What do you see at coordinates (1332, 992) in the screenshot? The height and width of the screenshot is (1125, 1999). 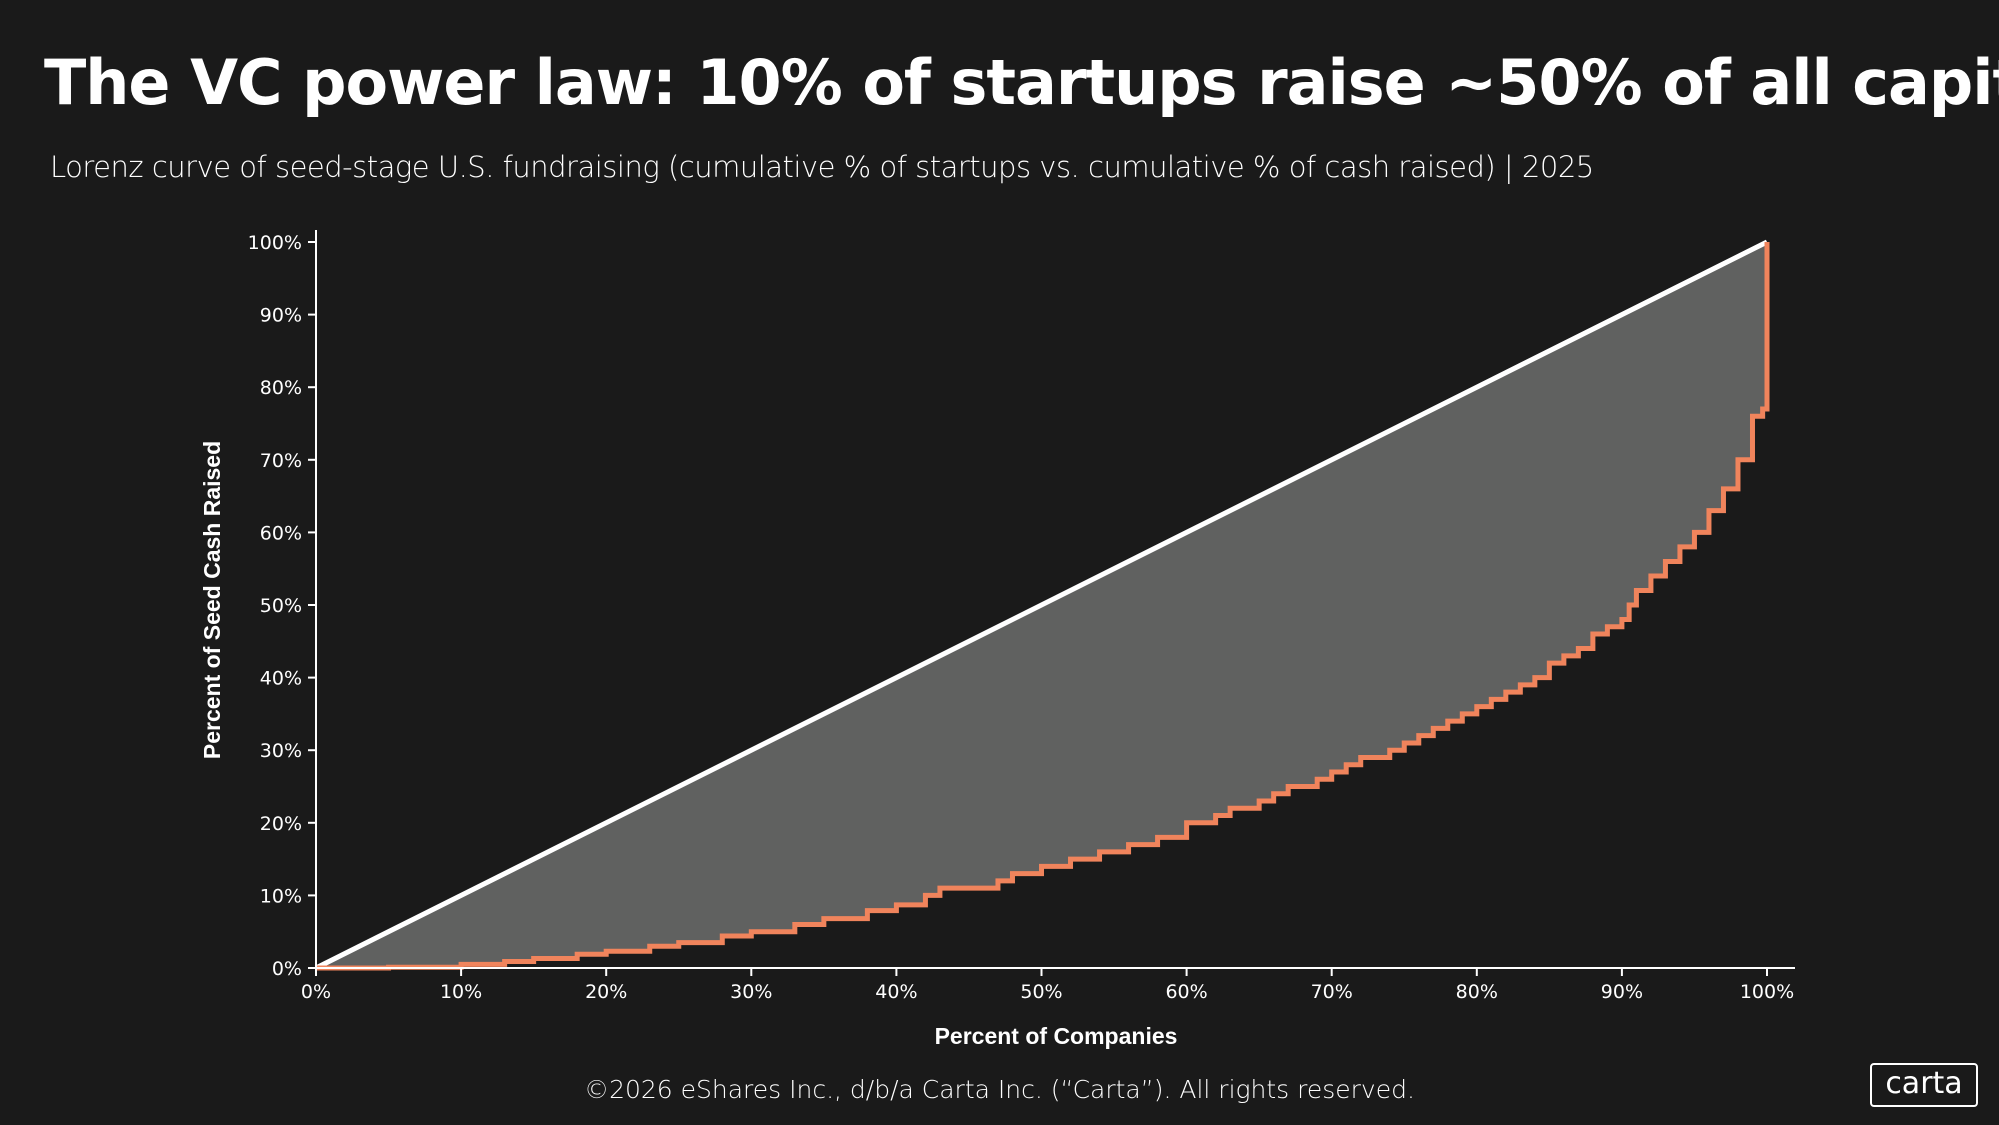 I see `x-tick-label: 70%` at bounding box center [1332, 992].